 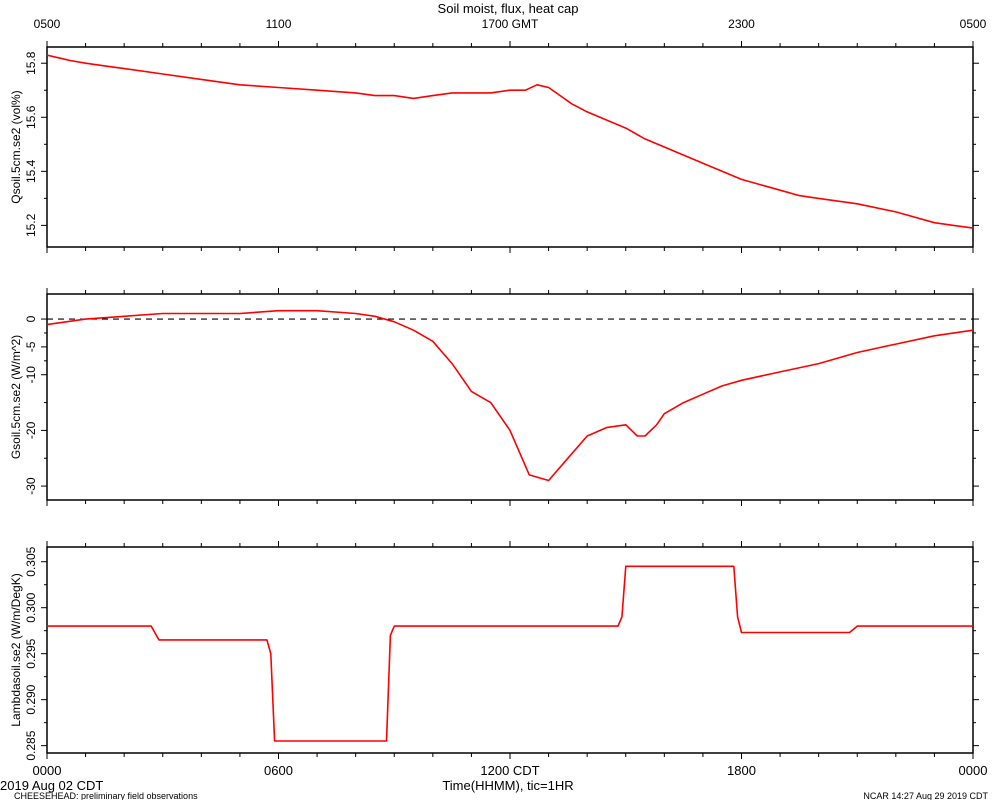 I want to click on y-tick-label: 0, so click(x=31, y=318).